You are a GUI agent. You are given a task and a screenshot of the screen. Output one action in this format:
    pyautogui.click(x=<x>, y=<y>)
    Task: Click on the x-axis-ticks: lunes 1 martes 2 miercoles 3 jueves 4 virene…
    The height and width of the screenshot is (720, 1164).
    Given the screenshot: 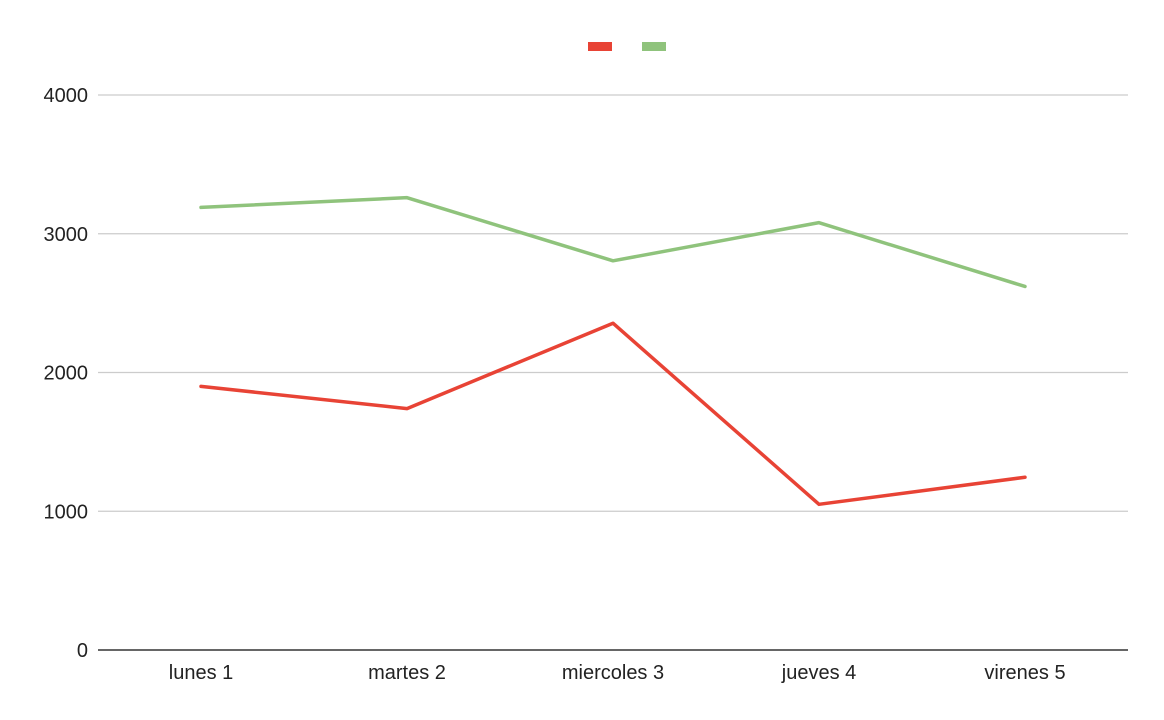 What is the action you would take?
    pyautogui.click(x=617, y=673)
    